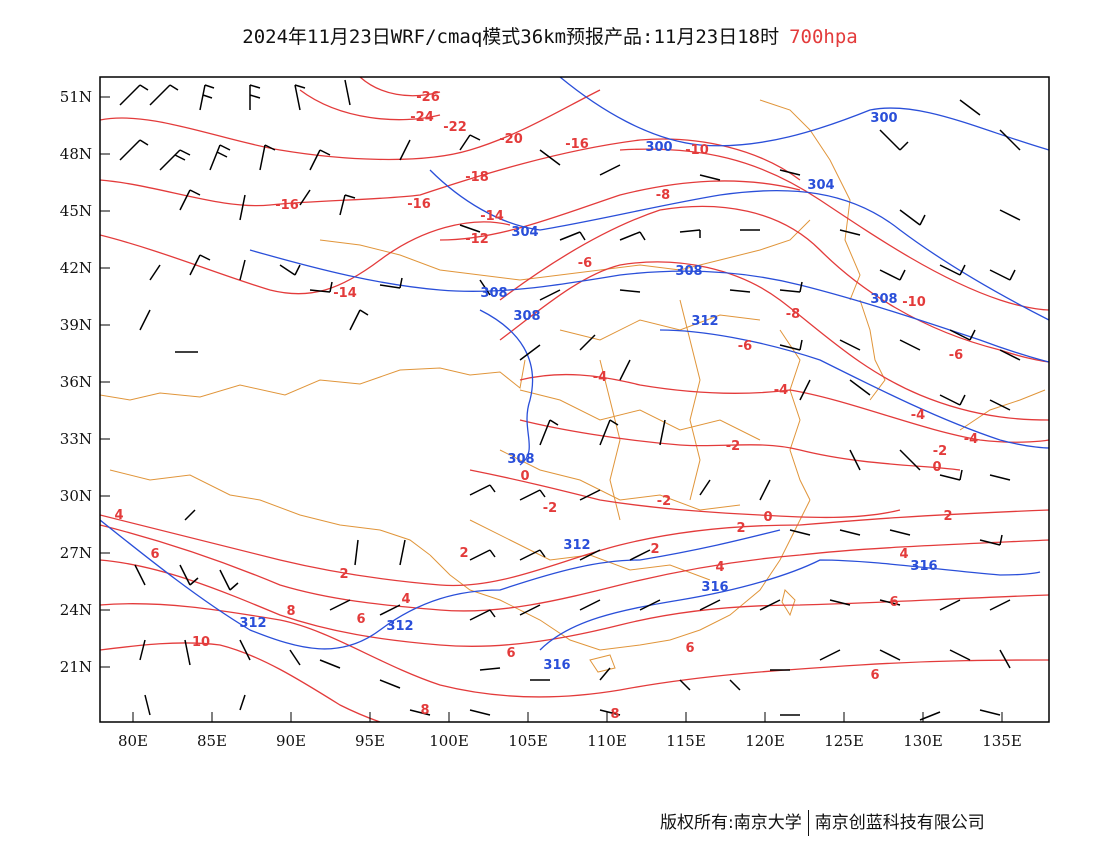  Describe the element at coordinates (201, 642) in the screenshot. I see `temp-label: 10` at that location.